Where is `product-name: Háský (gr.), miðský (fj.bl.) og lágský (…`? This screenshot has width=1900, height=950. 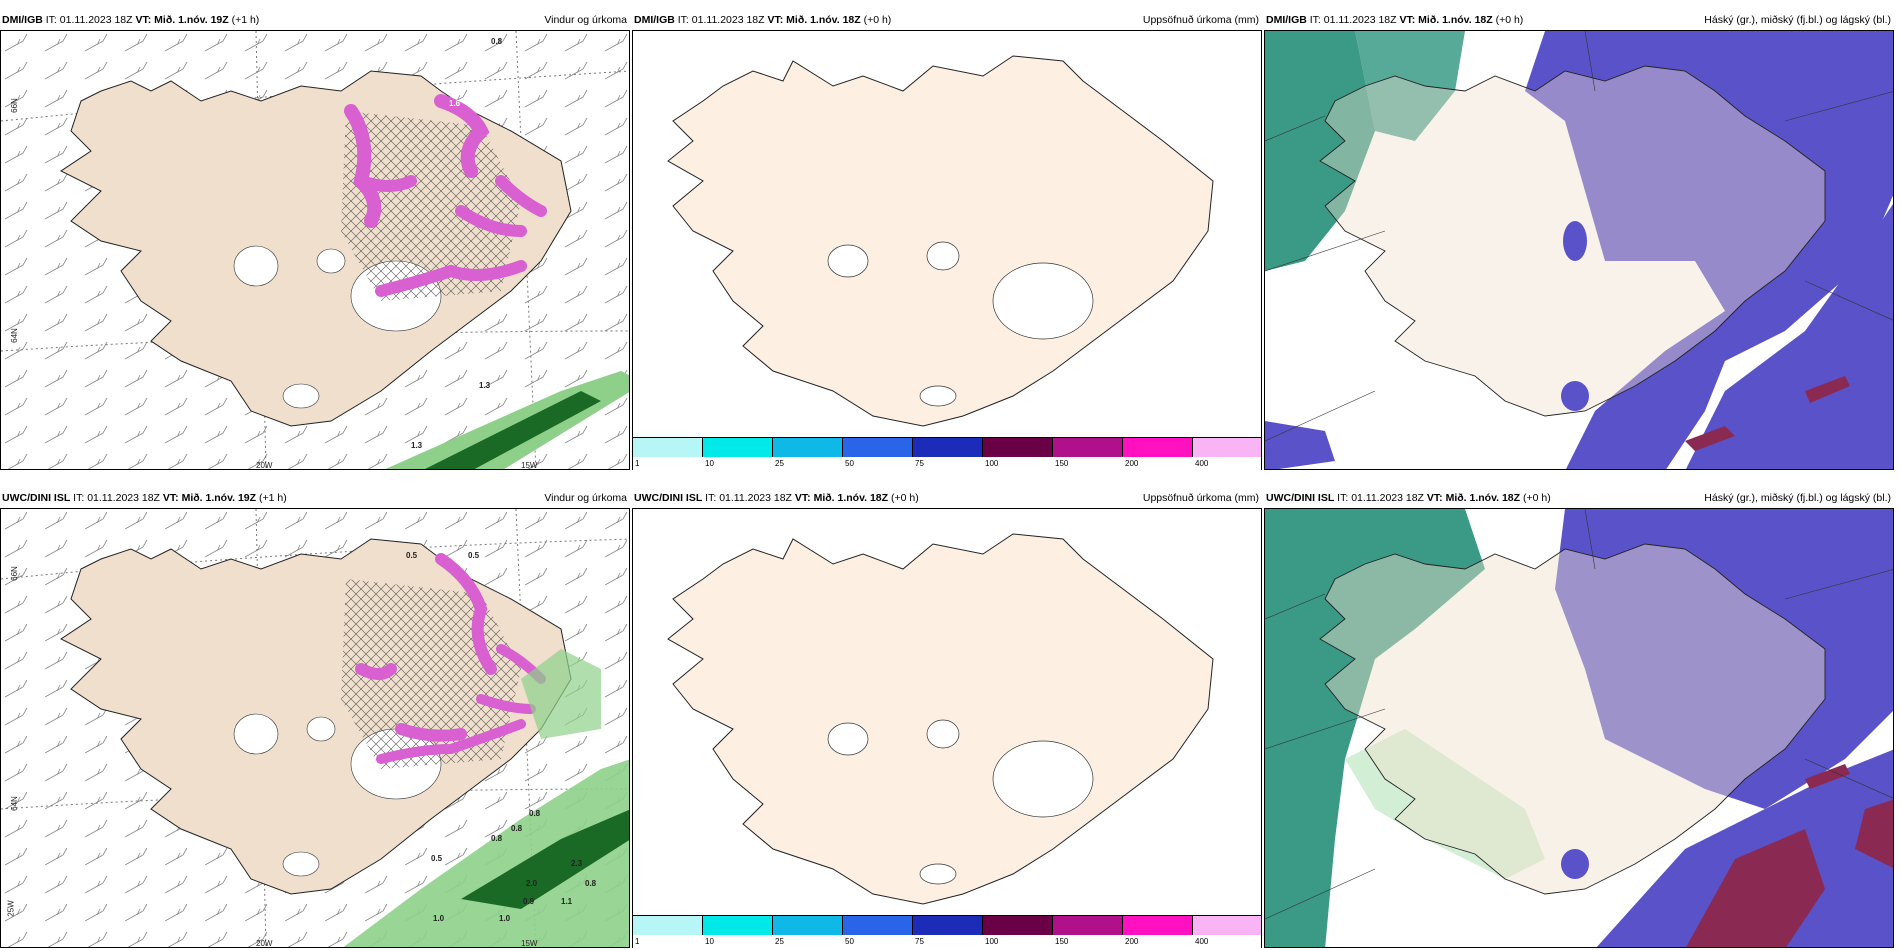
product-name: Háský (gr.), miðský (fj.bl.) og lágský (… is located at coordinates (1797, 498).